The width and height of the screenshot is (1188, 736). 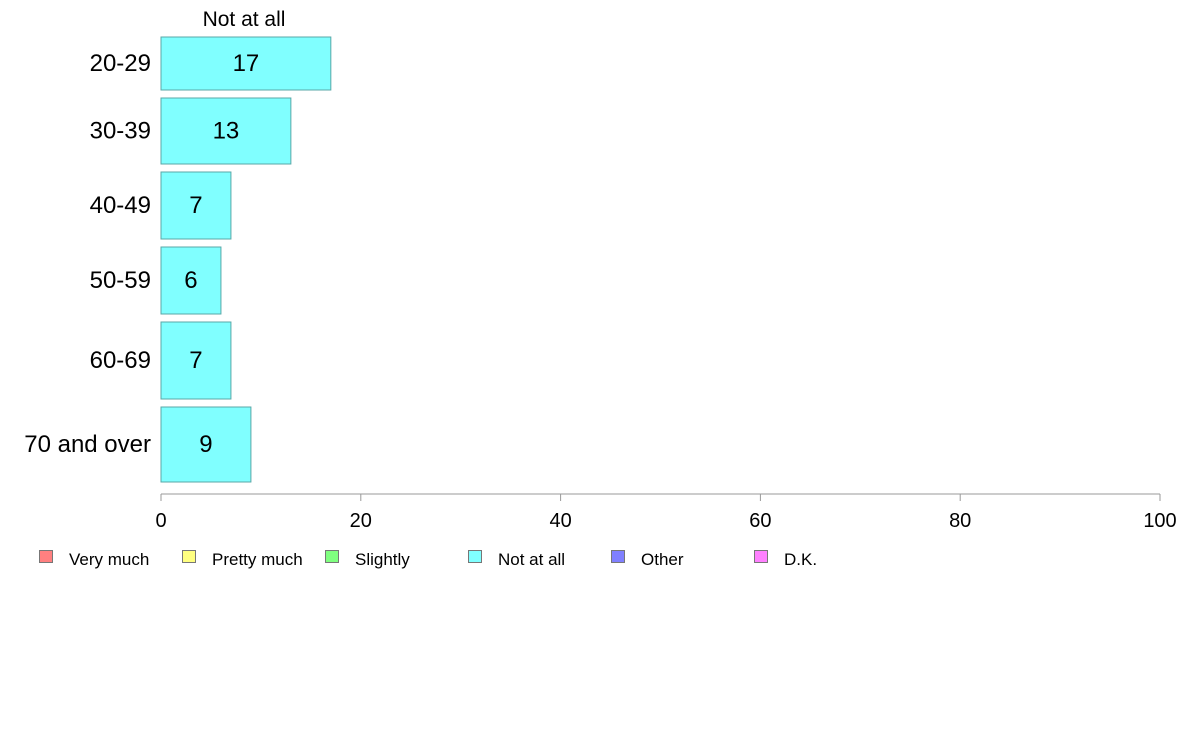 I want to click on legend-label: Not at all, so click(x=531, y=559).